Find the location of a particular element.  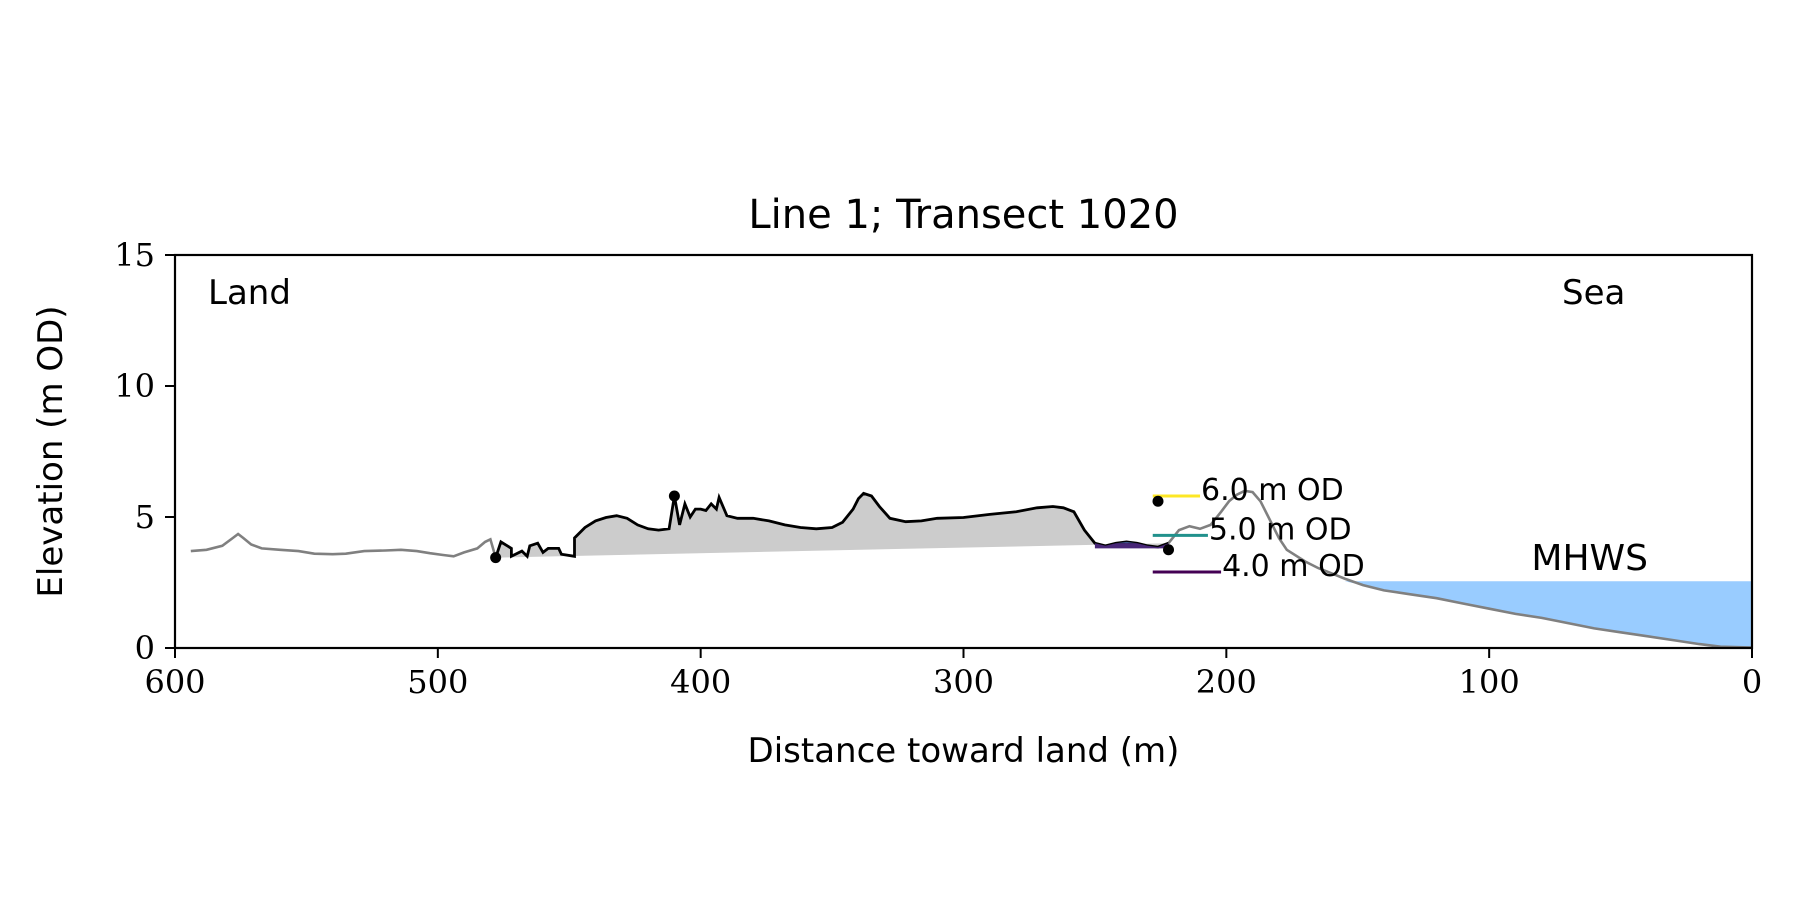

level-label-6: 6.0 m OD is located at coordinates (1272, 490).